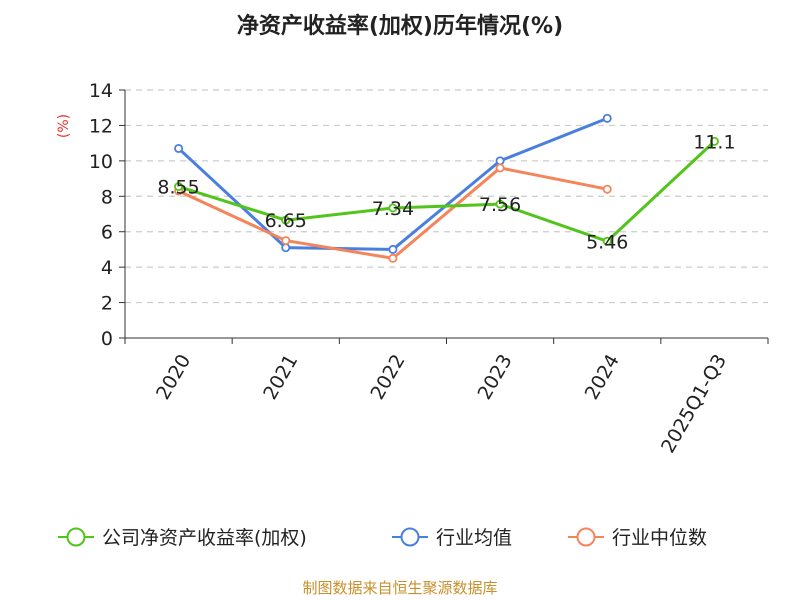 Image resolution: width=800 pixels, height=600 pixels. What do you see at coordinates (280, 377) in the screenshot?
I see `x-tick-label-2021: 2021` at bounding box center [280, 377].